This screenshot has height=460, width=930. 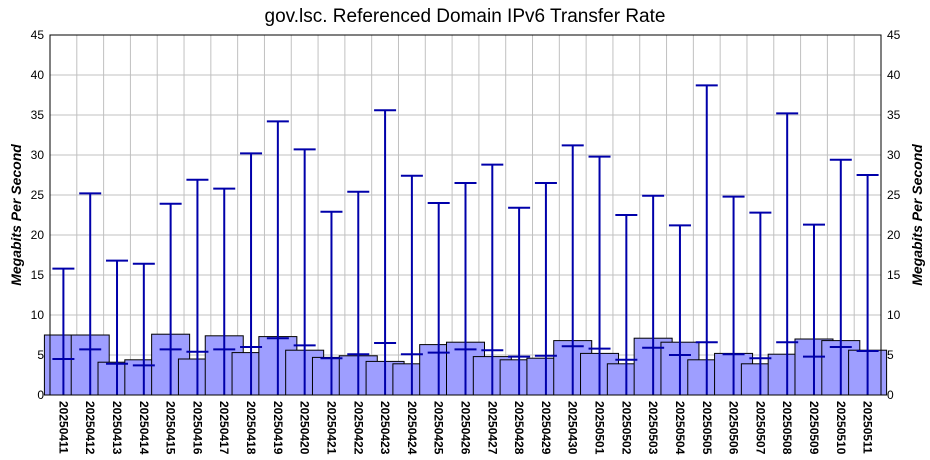 I want to click on y-tick-label-right: 25, so click(x=894, y=195).